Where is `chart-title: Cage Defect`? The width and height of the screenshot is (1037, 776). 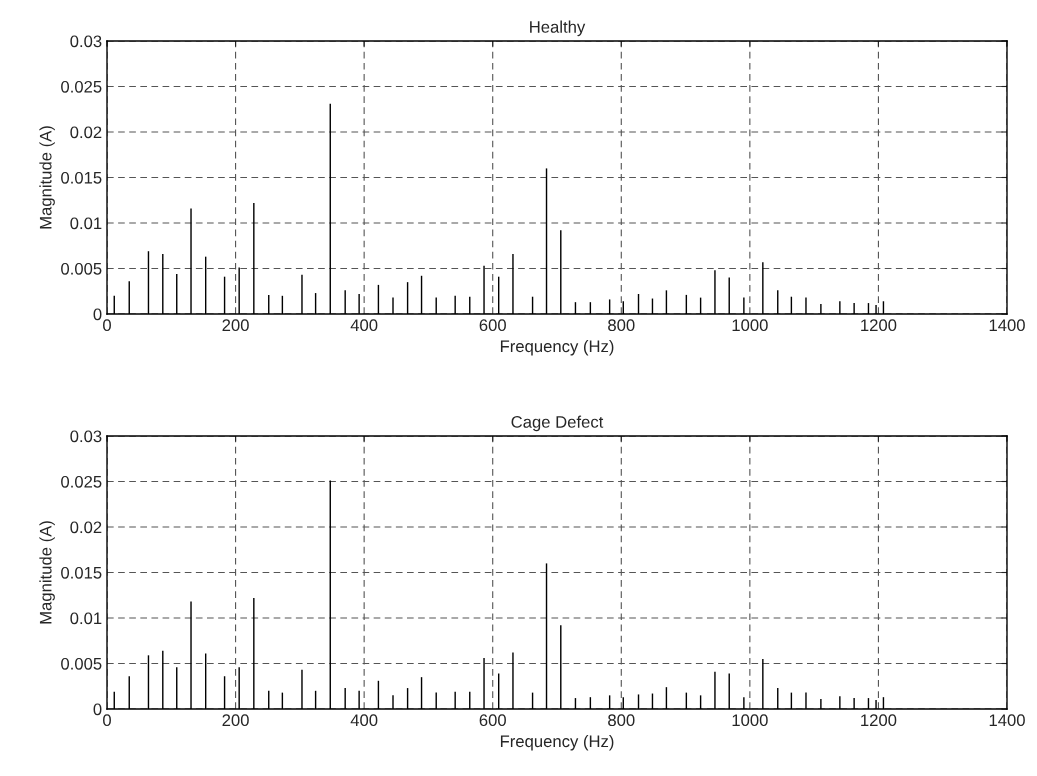 chart-title: Cage Defect is located at coordinates (557, 423).